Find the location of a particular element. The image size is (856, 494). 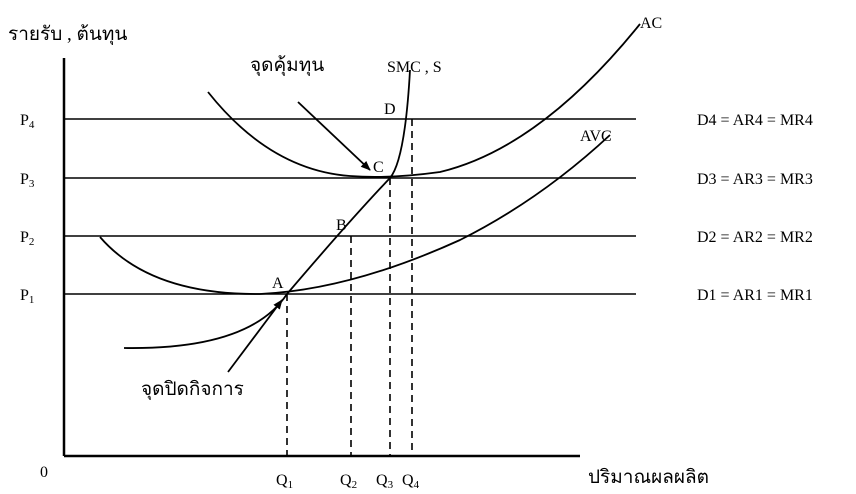

p2-label: P2 is located at coordinates (27, 238).